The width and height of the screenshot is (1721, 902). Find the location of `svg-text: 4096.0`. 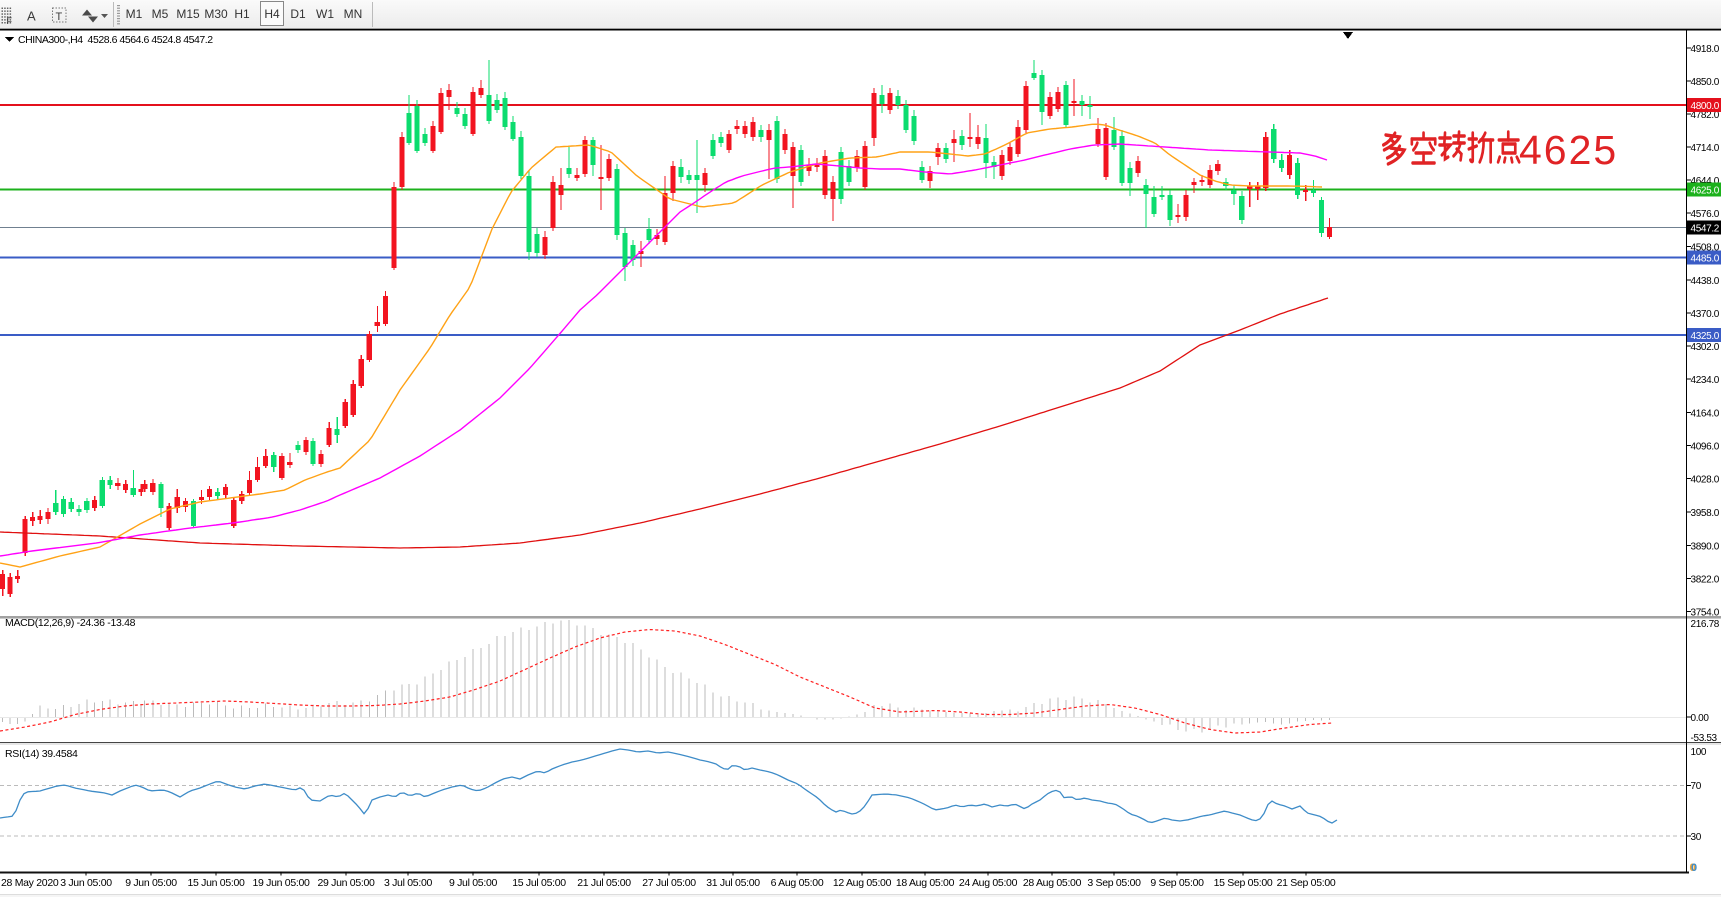

svg-text: 4096.0 is located at coordinates (1705, 446).